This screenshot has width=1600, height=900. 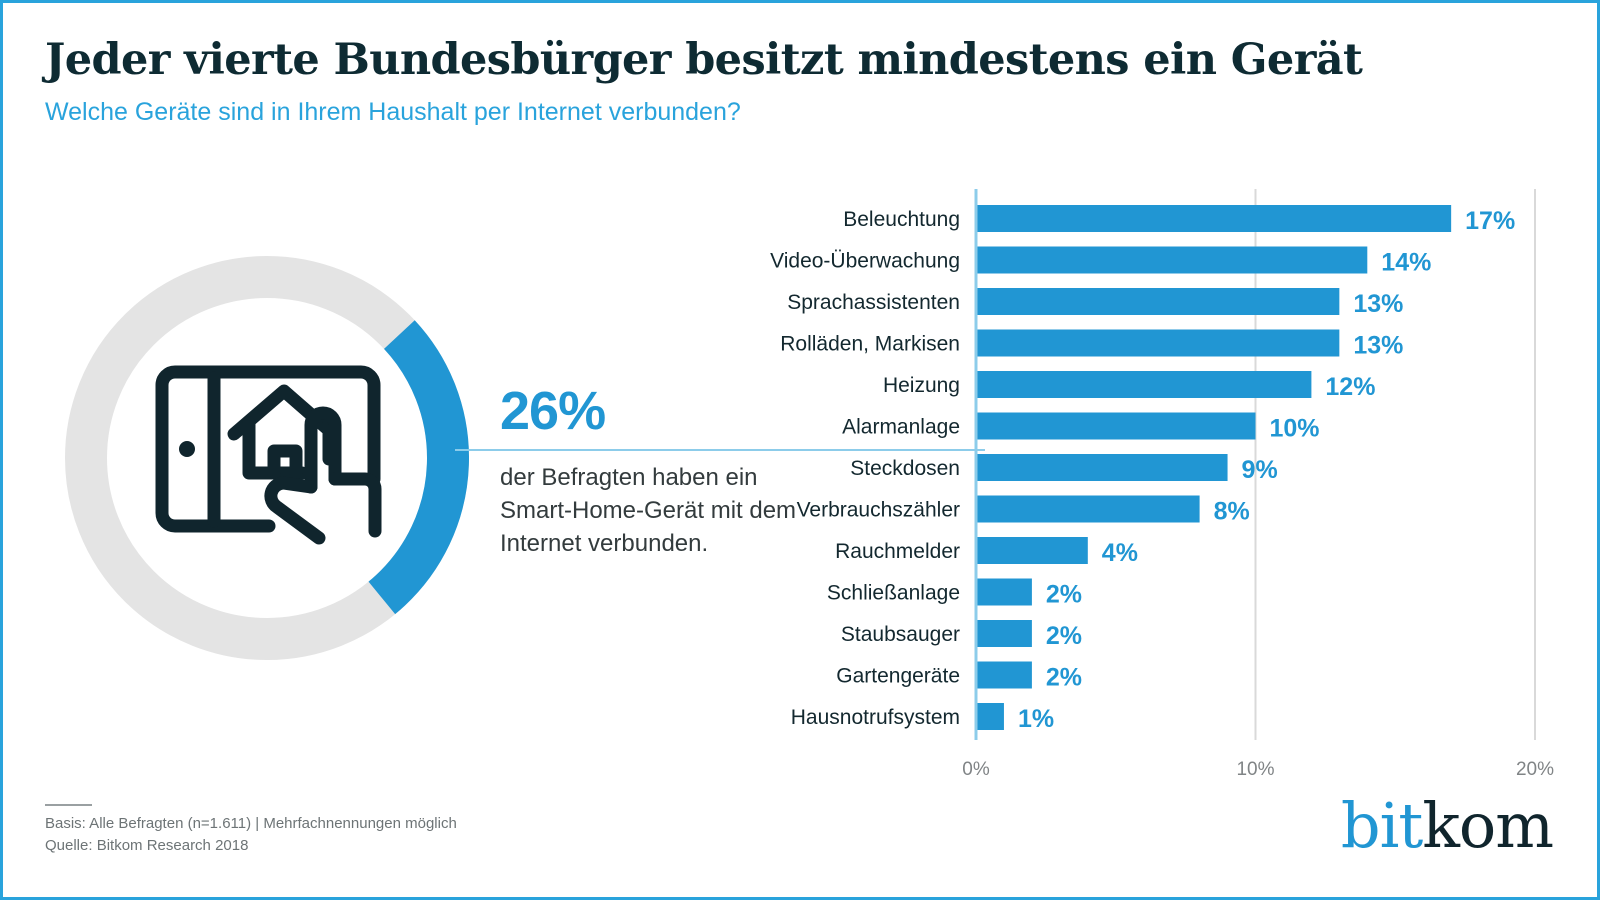 I want to click on donut-value-segment, so click(x=267, y=458).